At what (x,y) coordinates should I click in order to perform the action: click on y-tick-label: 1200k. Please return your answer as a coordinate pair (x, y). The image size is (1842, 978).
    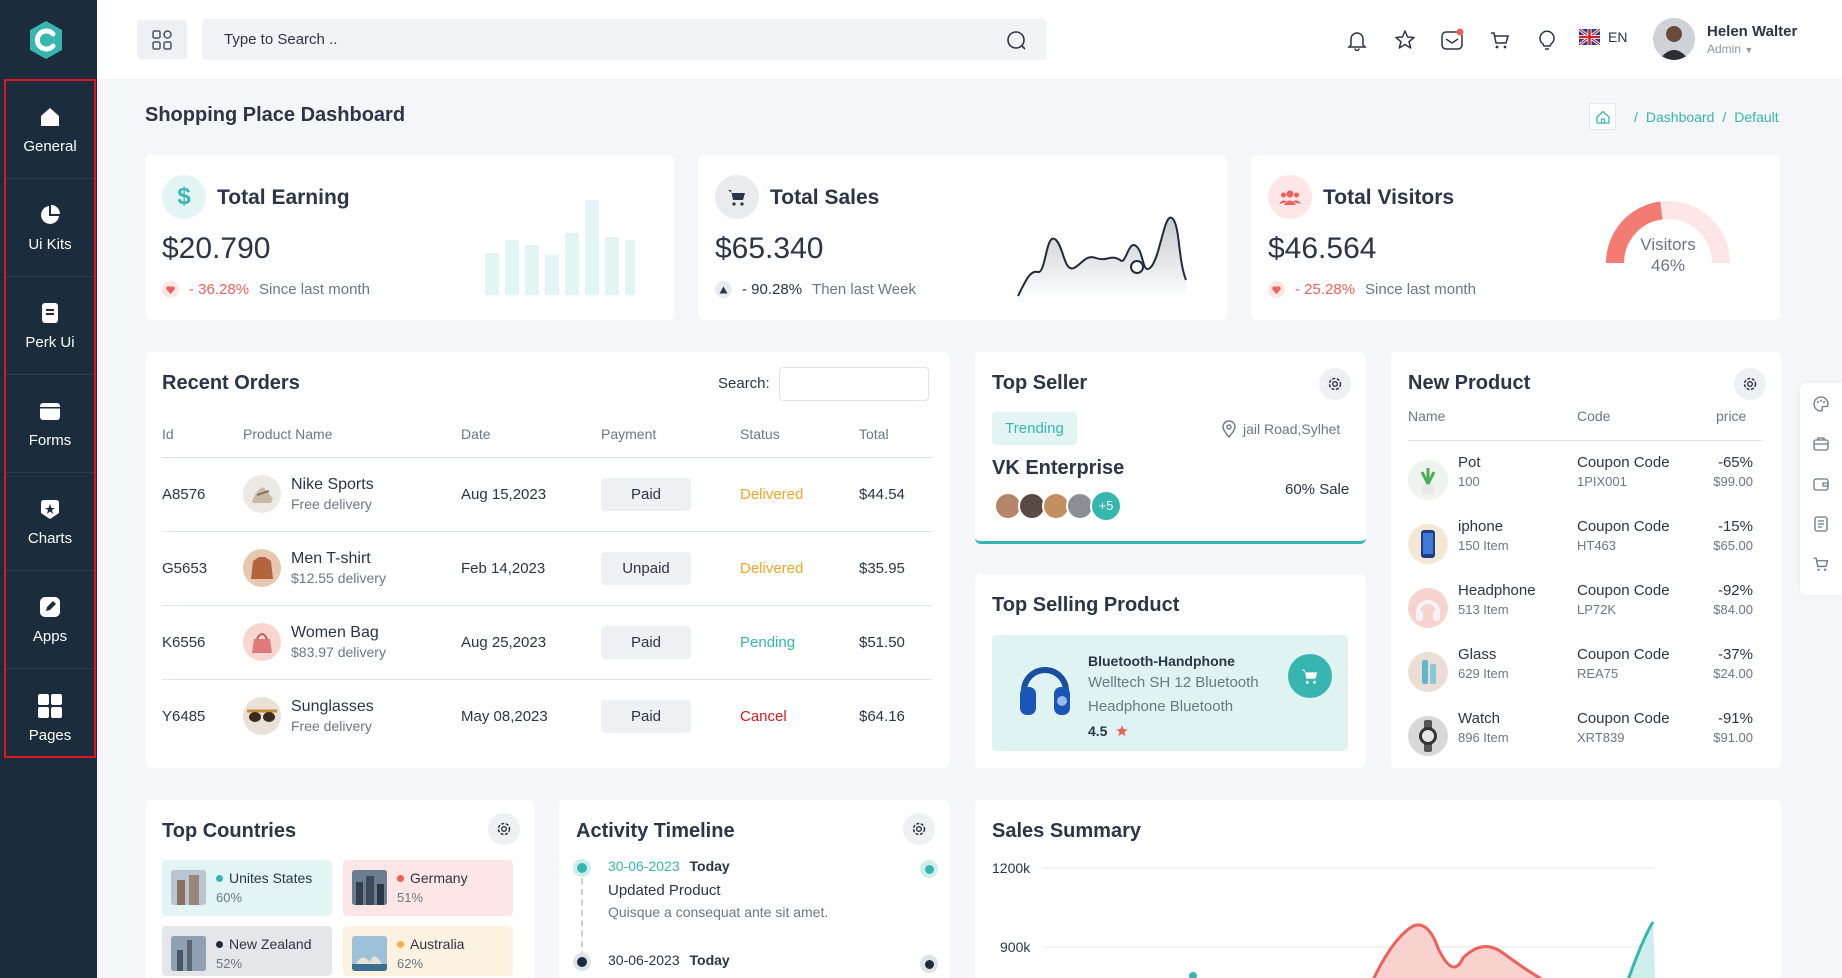
    Looking at the image, I should click on (1011, 868).